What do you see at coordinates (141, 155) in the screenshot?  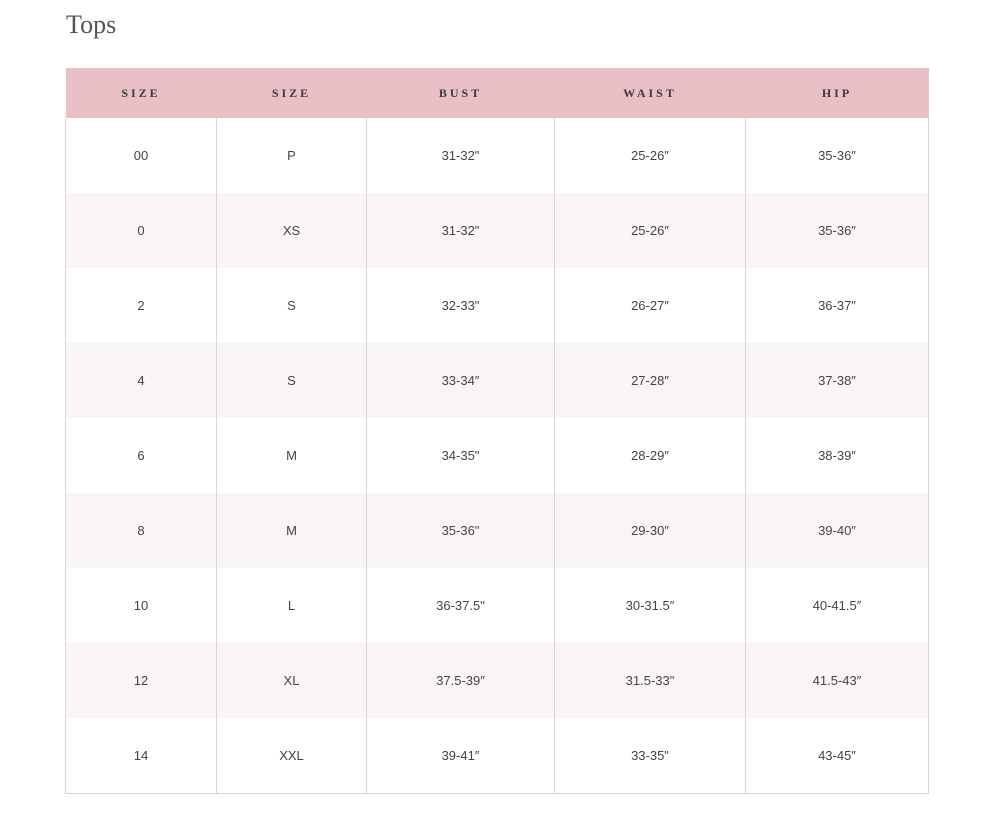 I see `cell-size-number: 00` at bounding box center [141, 155].